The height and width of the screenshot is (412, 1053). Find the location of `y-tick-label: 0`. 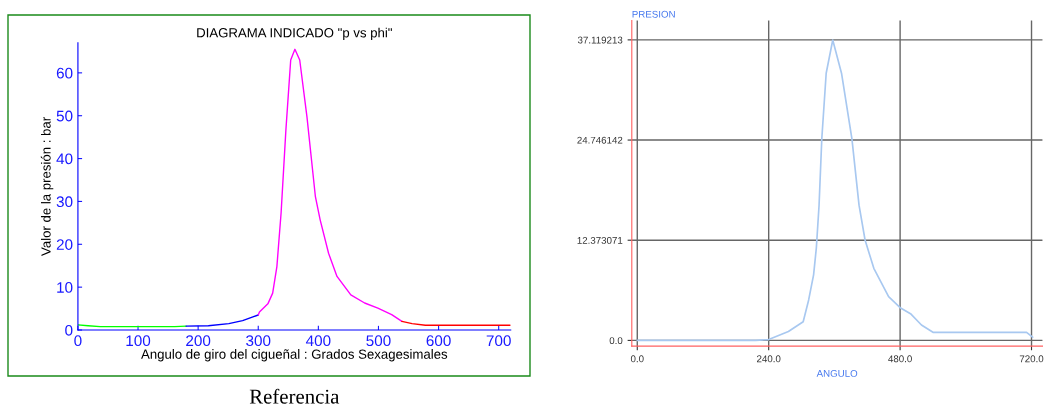

y-tick-label: 0 is located at coordinates (69, 330).